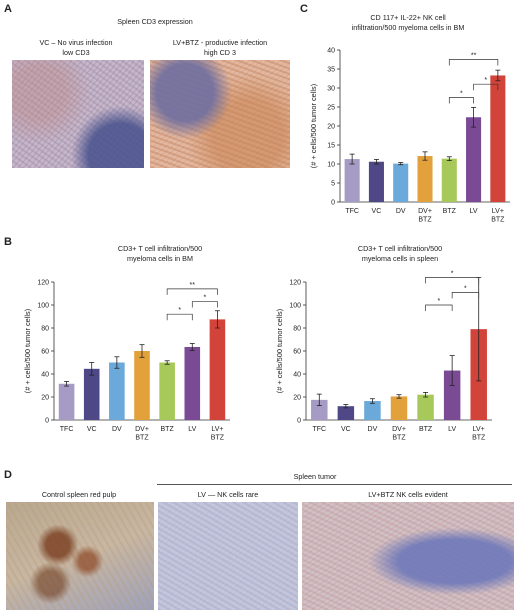 The width and height of the screenshot is (520, 615). Describe the element at coordinates (76, 52) in the screenshot. I see `panel-a-image1-caption-line2: low CD3` at that location.